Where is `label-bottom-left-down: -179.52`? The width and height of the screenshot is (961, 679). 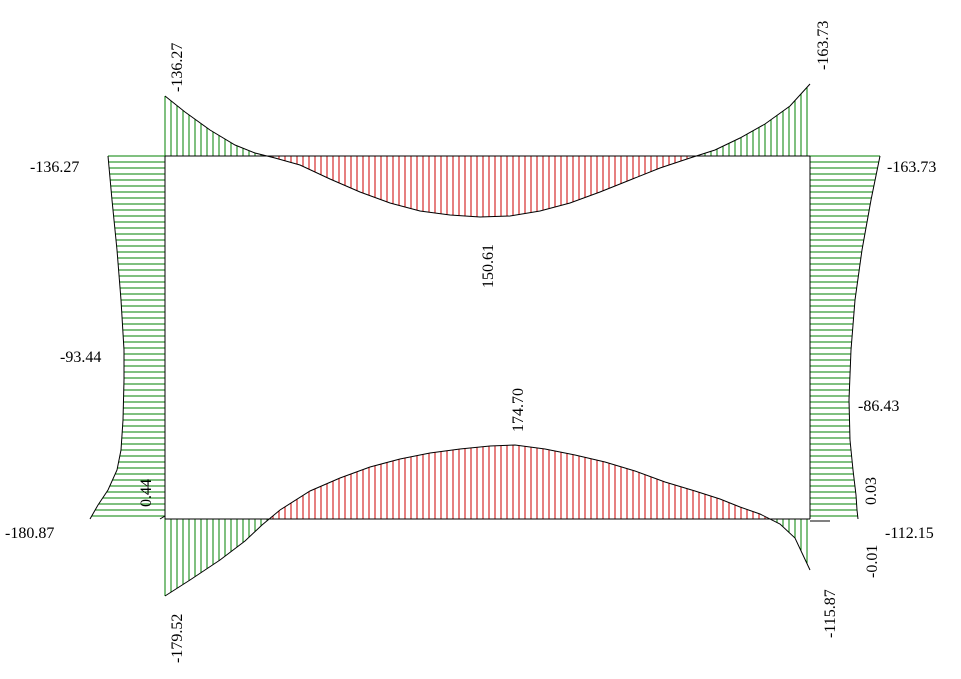 label-bottom-left-down: -179.52 is located at coordinates (177, 638).